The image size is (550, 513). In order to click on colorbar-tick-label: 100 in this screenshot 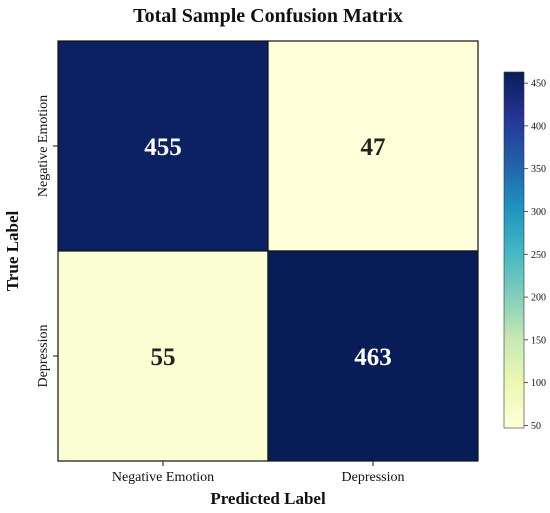, I will do `click(538, 383)`.